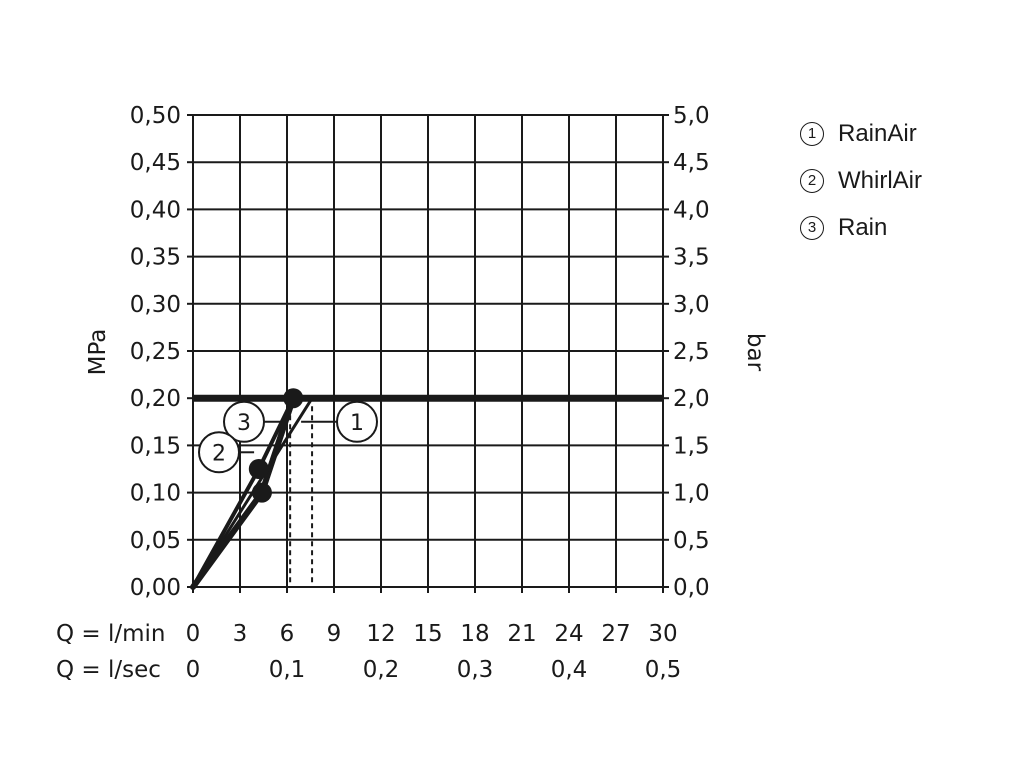 The image size is (1024, 768). What do you see at coordinates (155, 305) in the screenshot?
I see `y-tick-label: 0,30` at bounding box center [155, 305].